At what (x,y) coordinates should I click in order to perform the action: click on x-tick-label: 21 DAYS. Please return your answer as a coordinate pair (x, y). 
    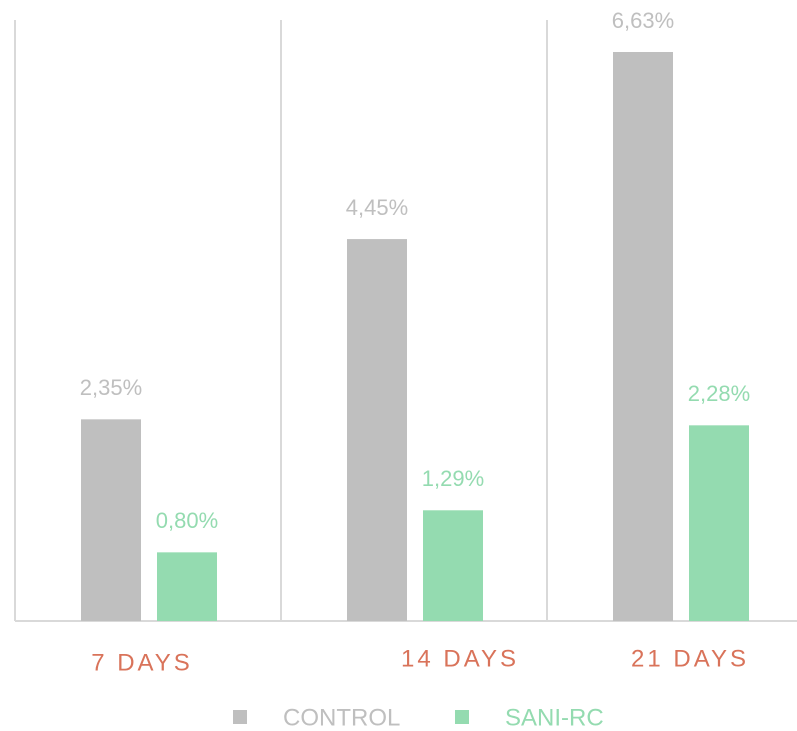
    Looking at the image, I should click on (690, 658).